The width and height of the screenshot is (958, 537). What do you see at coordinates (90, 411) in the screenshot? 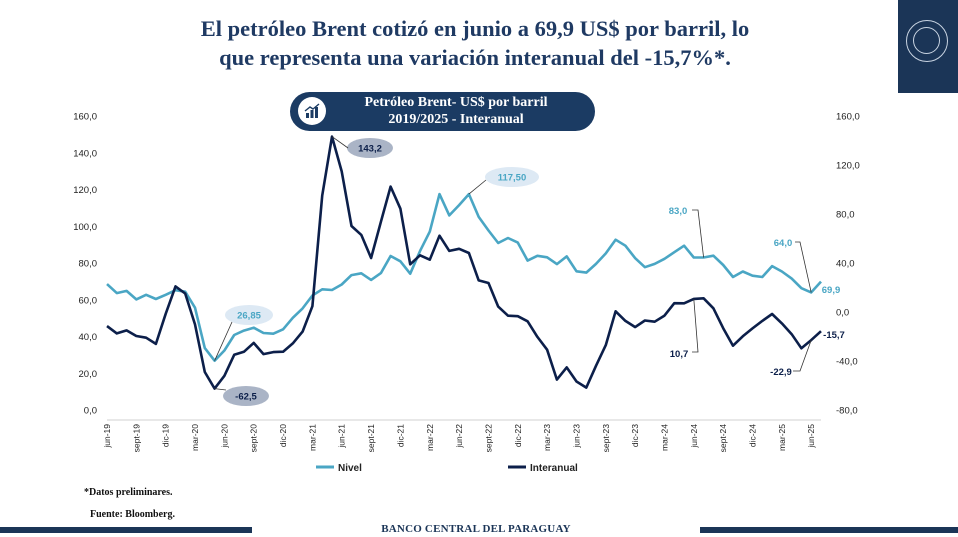
I see `y-left-tick-label: 0,0` at bounding box center [90, 411].